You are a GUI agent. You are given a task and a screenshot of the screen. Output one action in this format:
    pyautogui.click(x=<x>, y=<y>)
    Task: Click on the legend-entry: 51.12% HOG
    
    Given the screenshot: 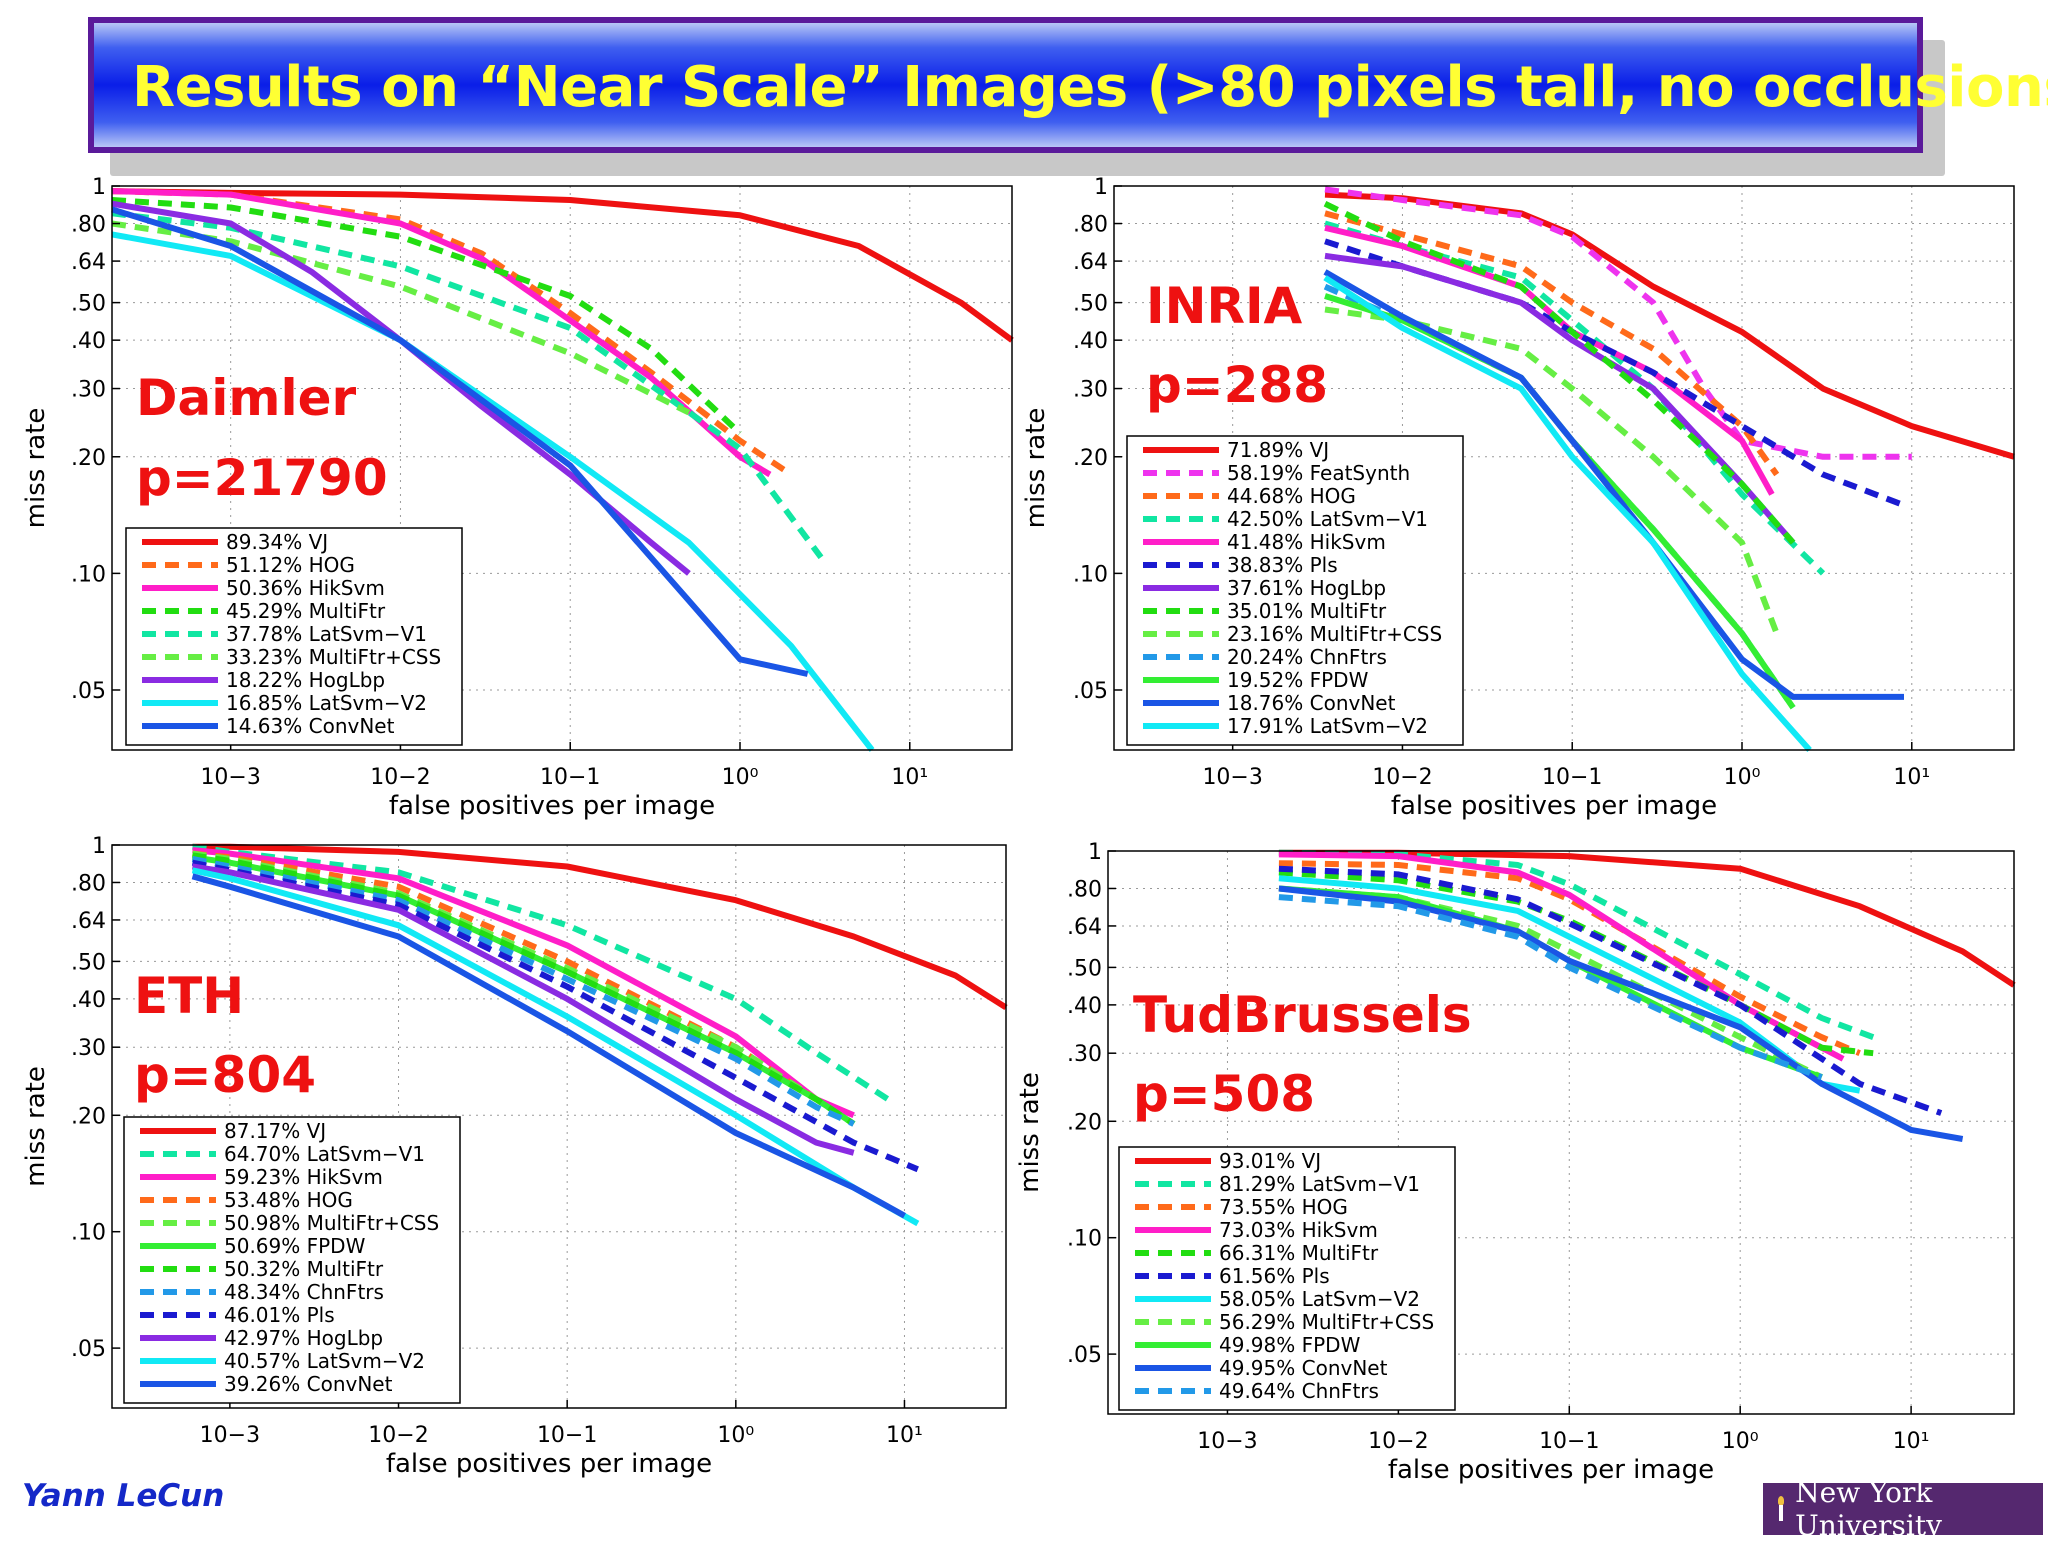 What is the action you would take?
    pyautogui.click(x=290, y=565)
    